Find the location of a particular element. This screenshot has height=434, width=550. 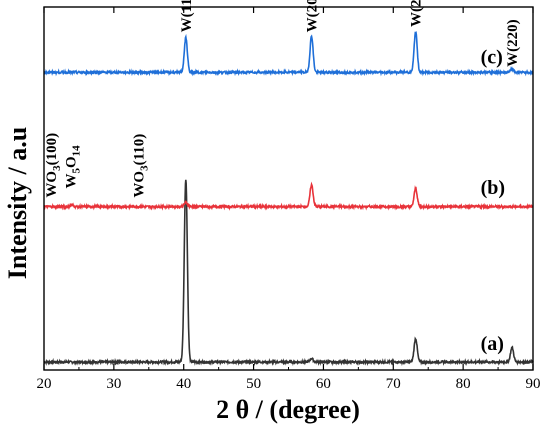

curve-label: (a) is located at coordinates (492, 344).